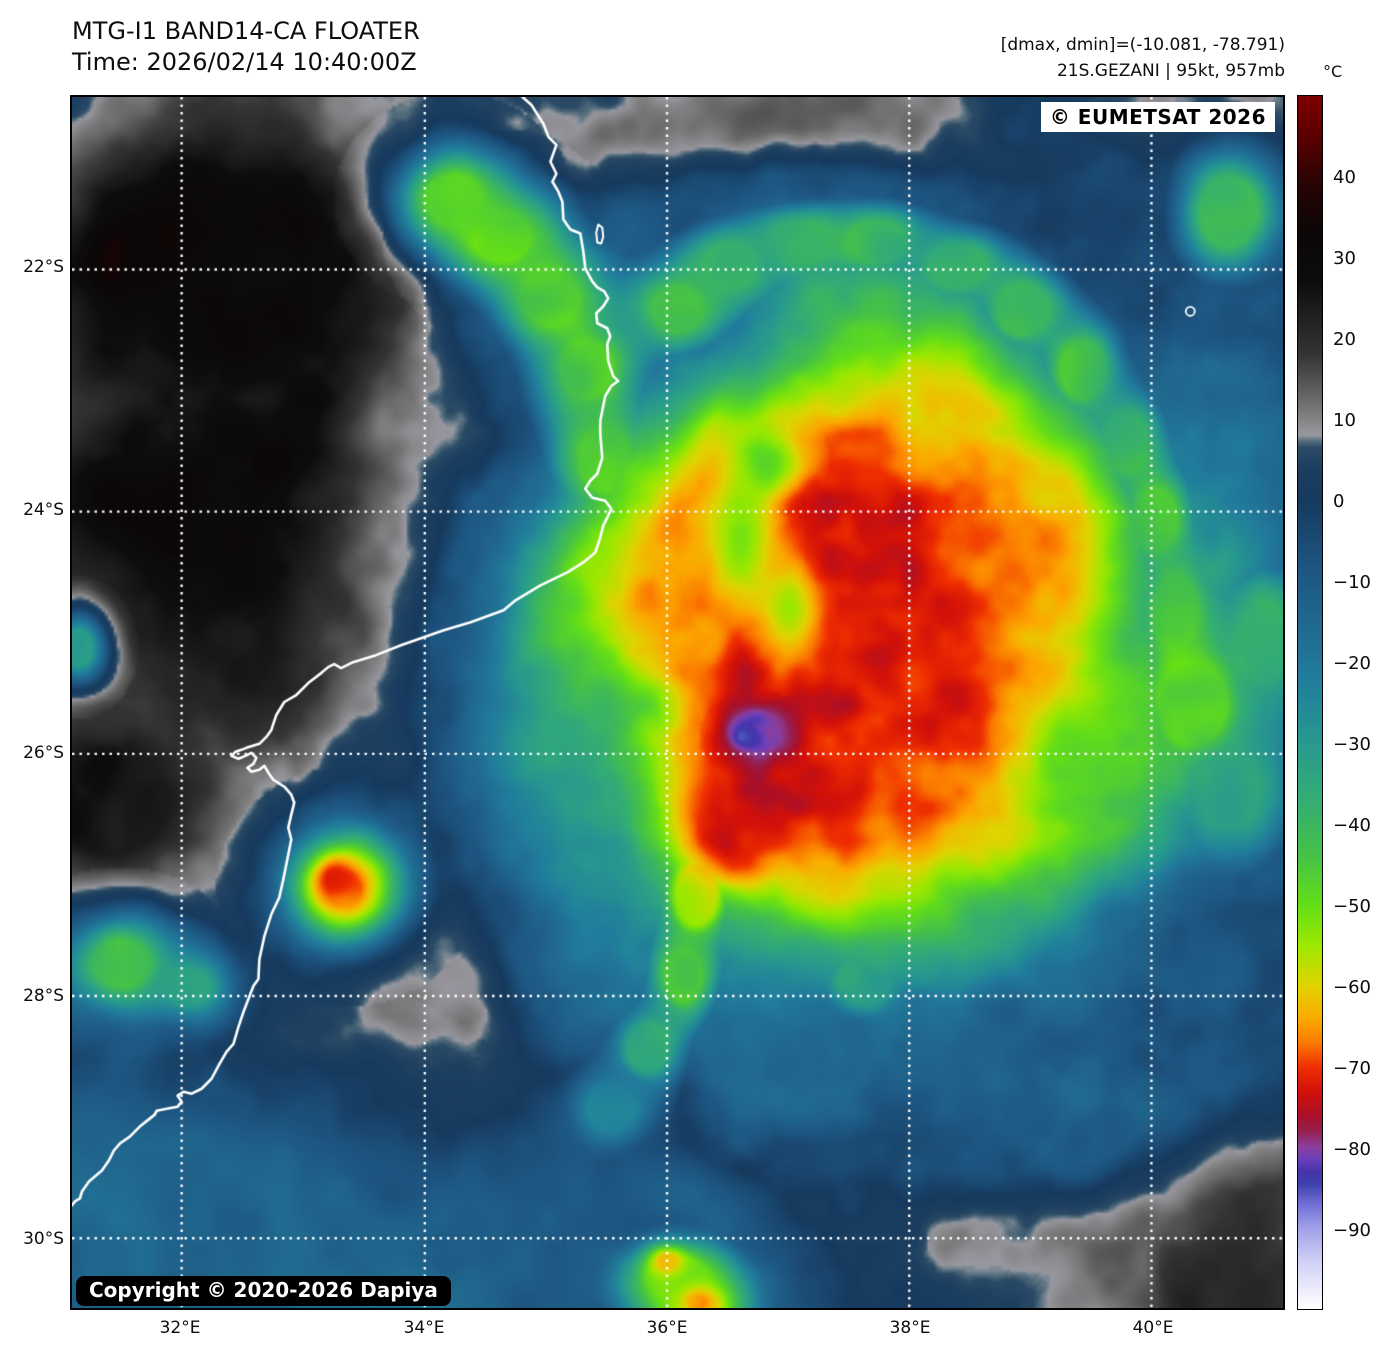 The width and height of the screenshot is (1388, 1359). I want to click on colorbar-tick-label: −60, so click(1352, 988).